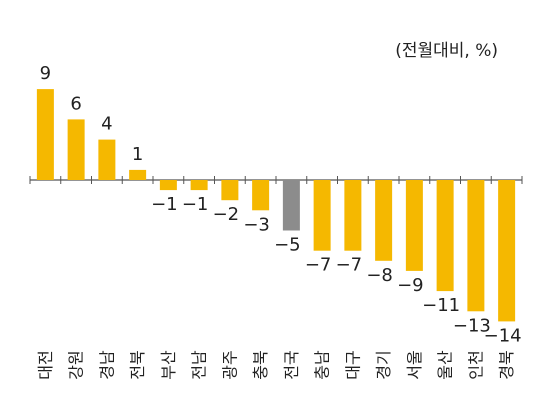  What do you see at coordinates (379, 275) in the screenshot?
I see `data-label-11: −8` at bounding box center [379, 275].